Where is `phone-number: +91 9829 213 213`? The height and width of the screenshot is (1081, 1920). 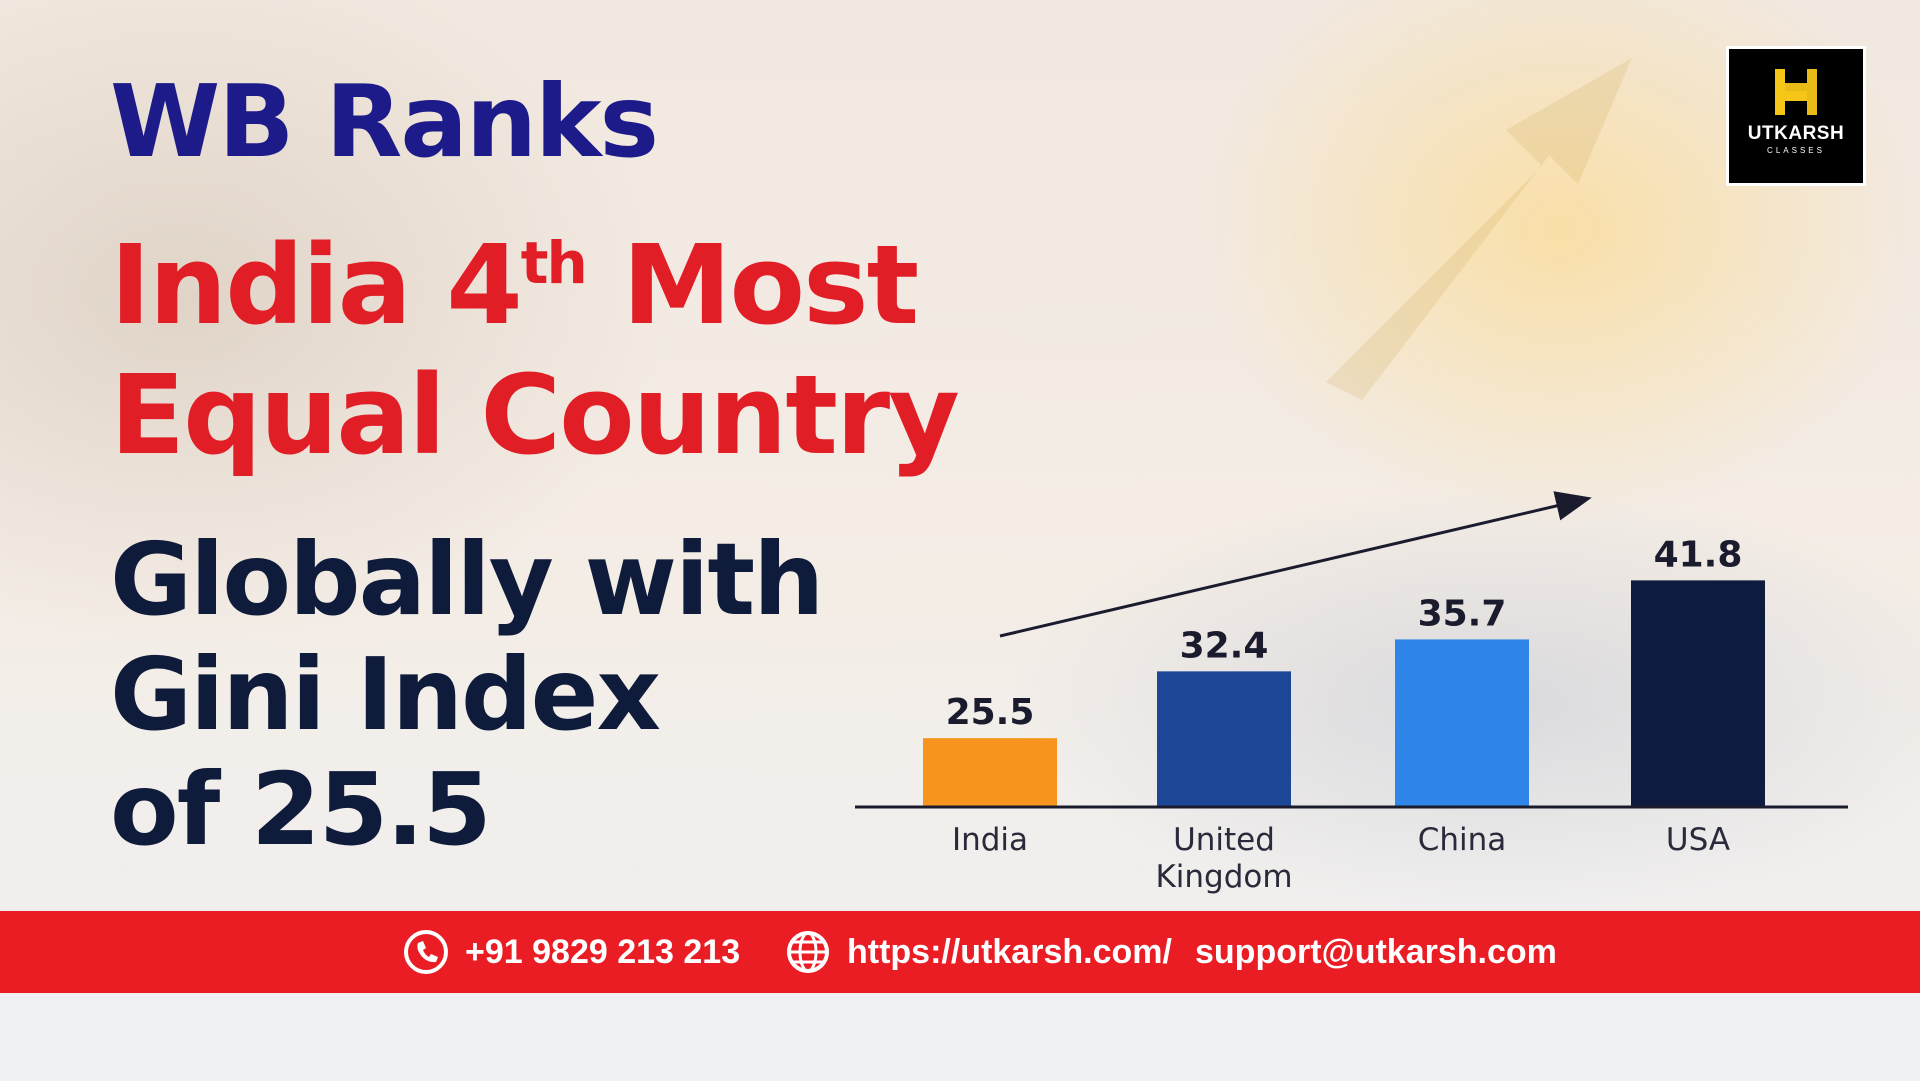
phone-number: +91 9829 213 213 is located at coordinates (603, 951).